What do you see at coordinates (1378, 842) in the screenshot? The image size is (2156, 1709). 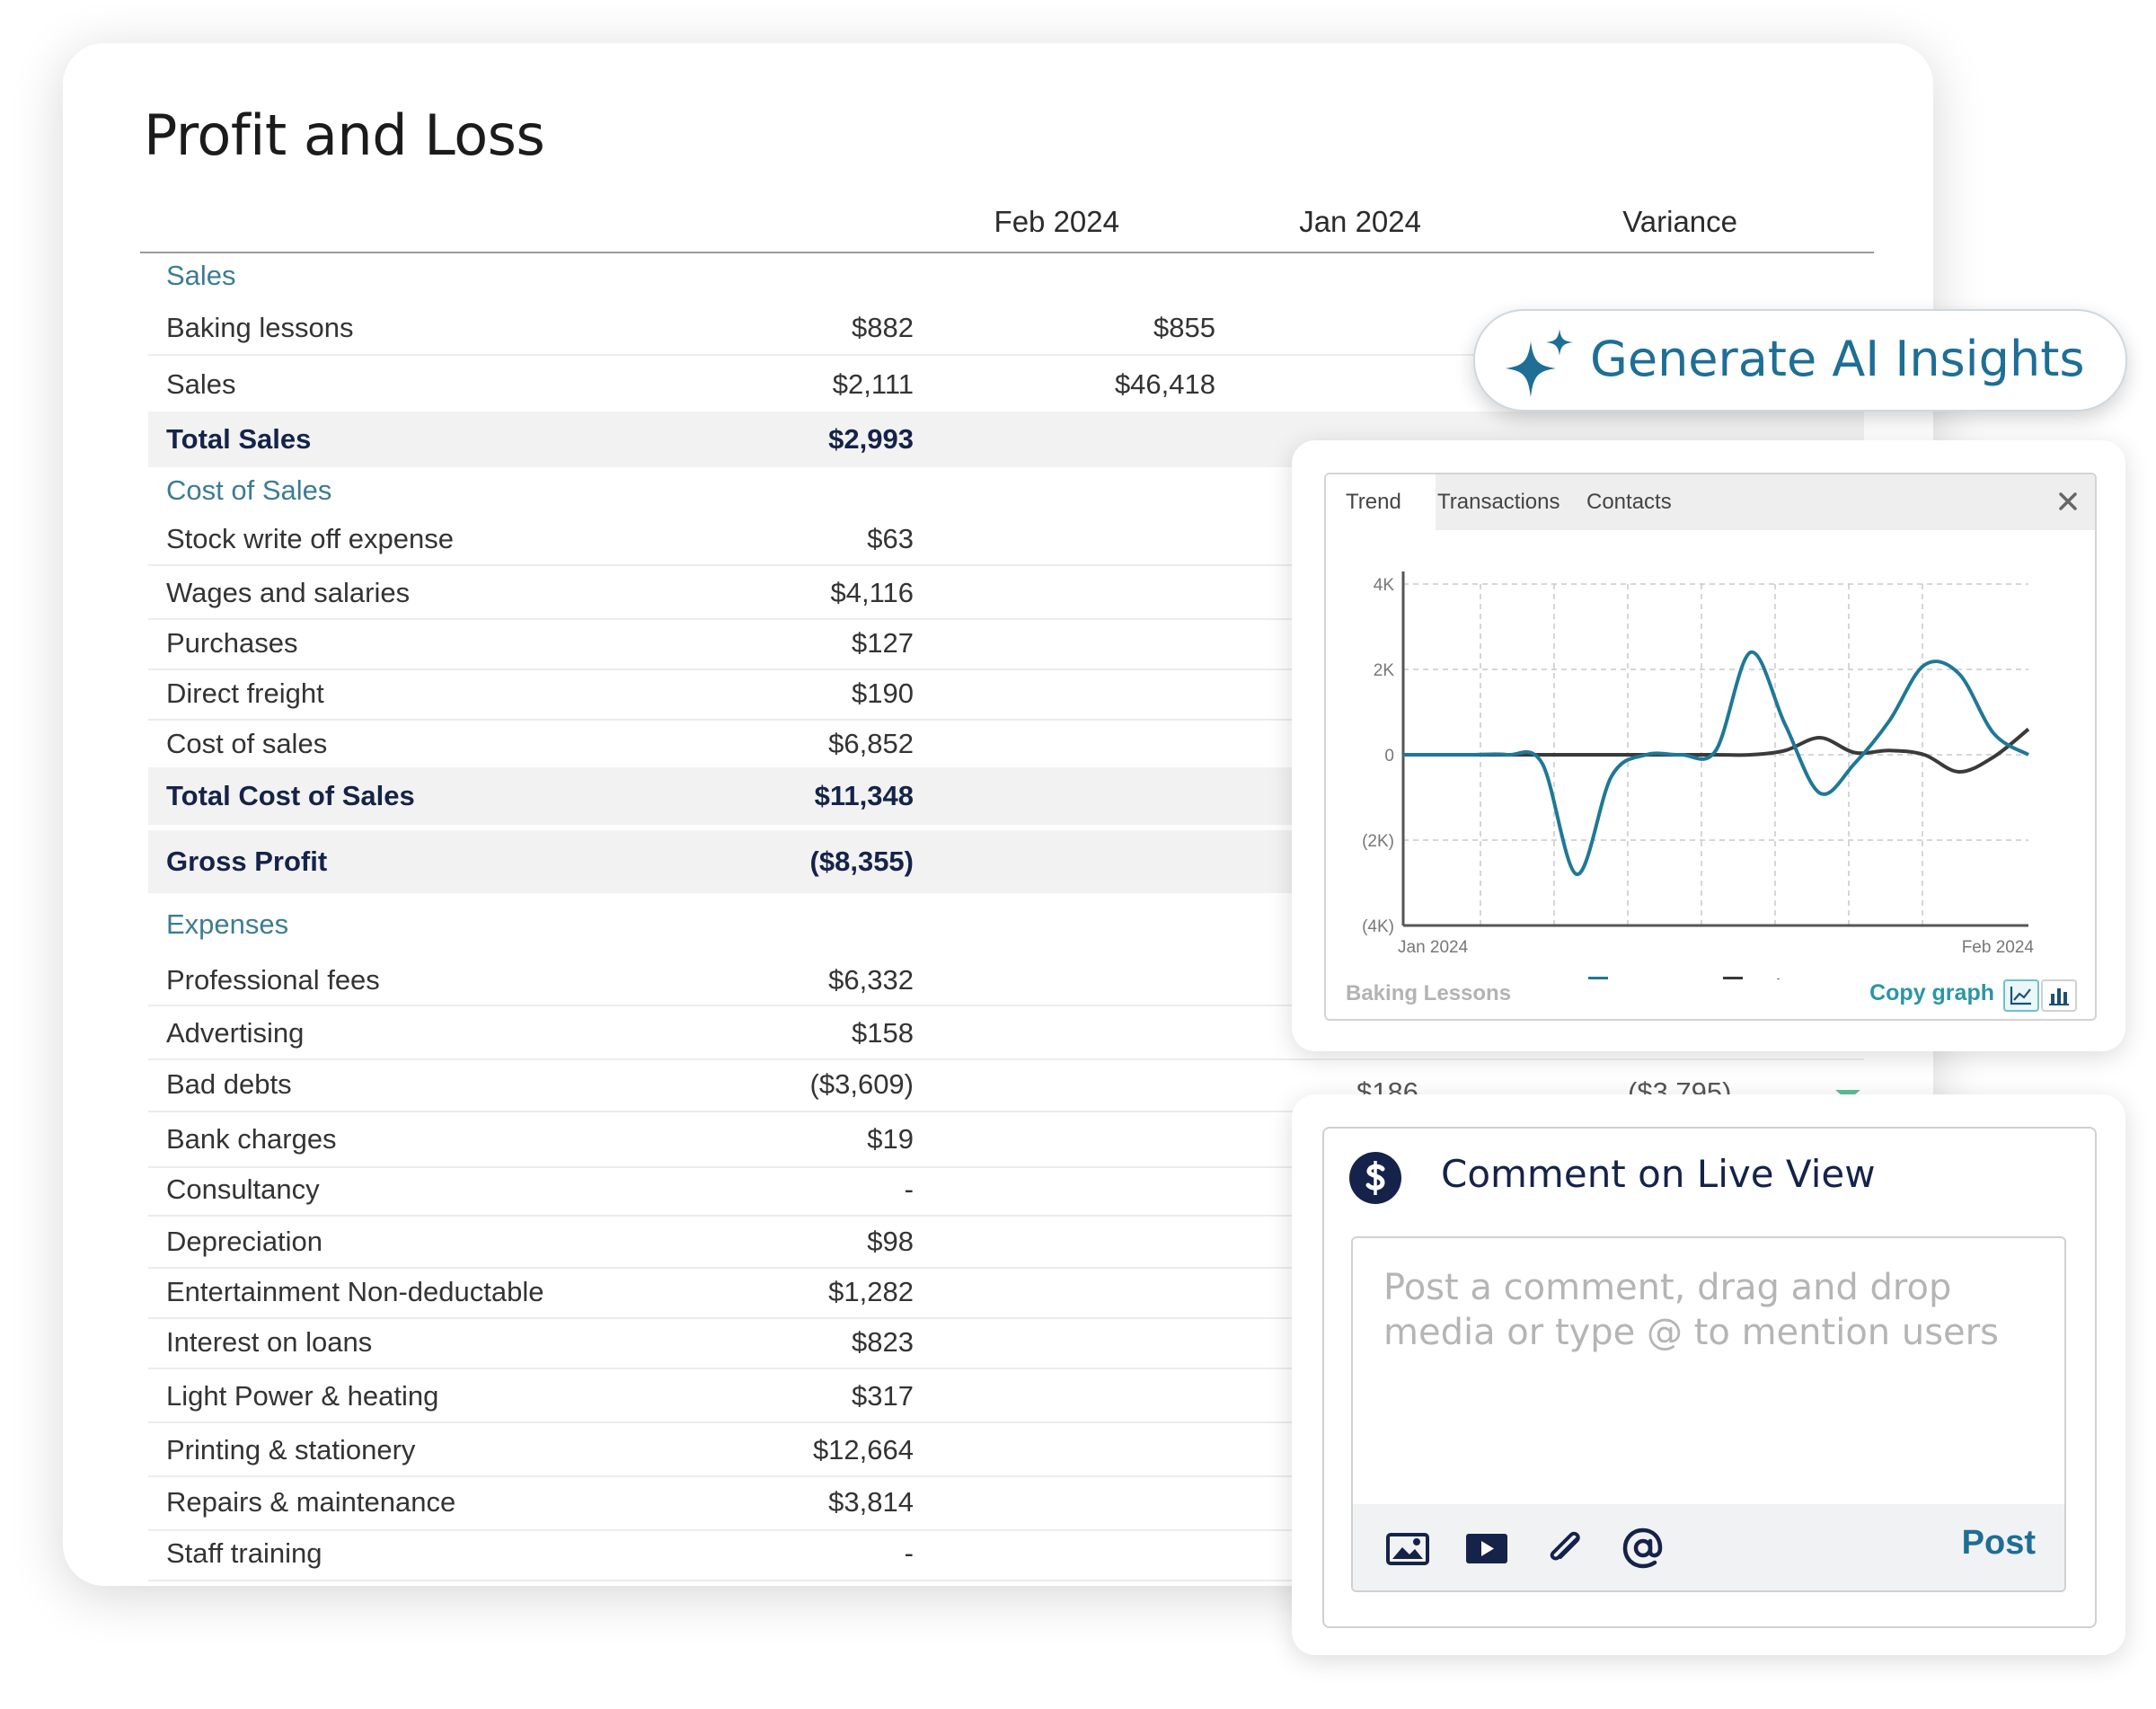 I see `y-tick-label: (2K)` at bounding box center [1378, 842].